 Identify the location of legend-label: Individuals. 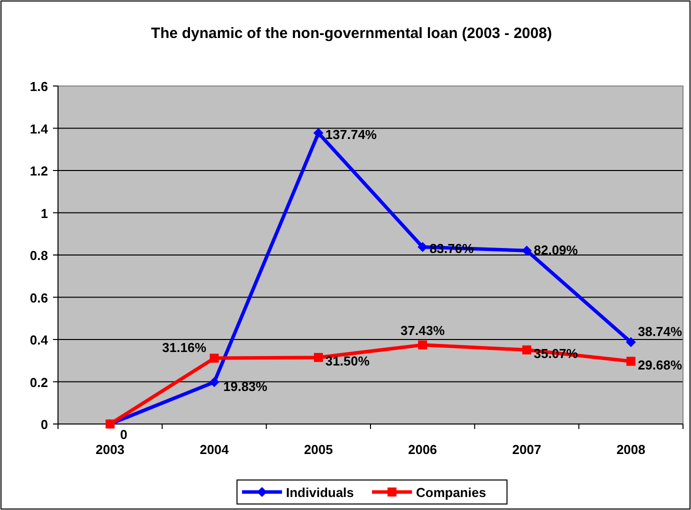
(320, 492).